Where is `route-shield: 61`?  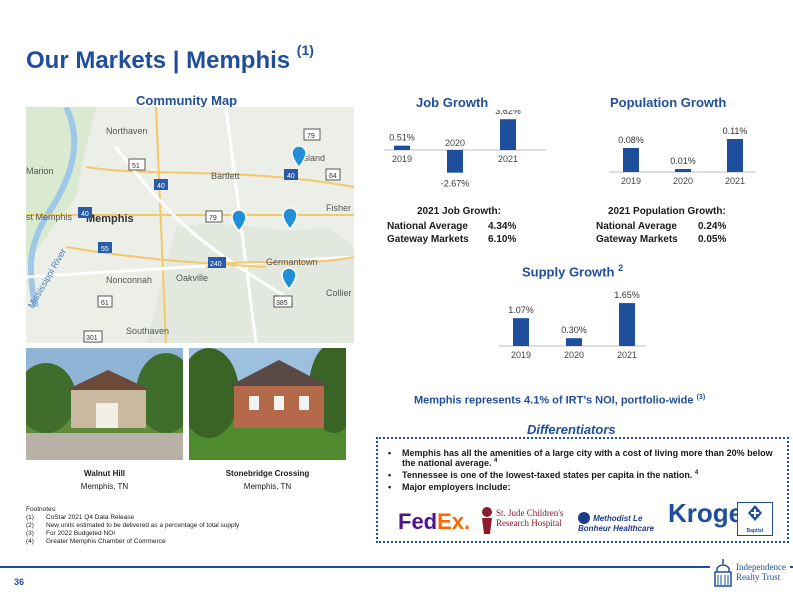
route-shield: 61 is located at coordinates (105, 301).